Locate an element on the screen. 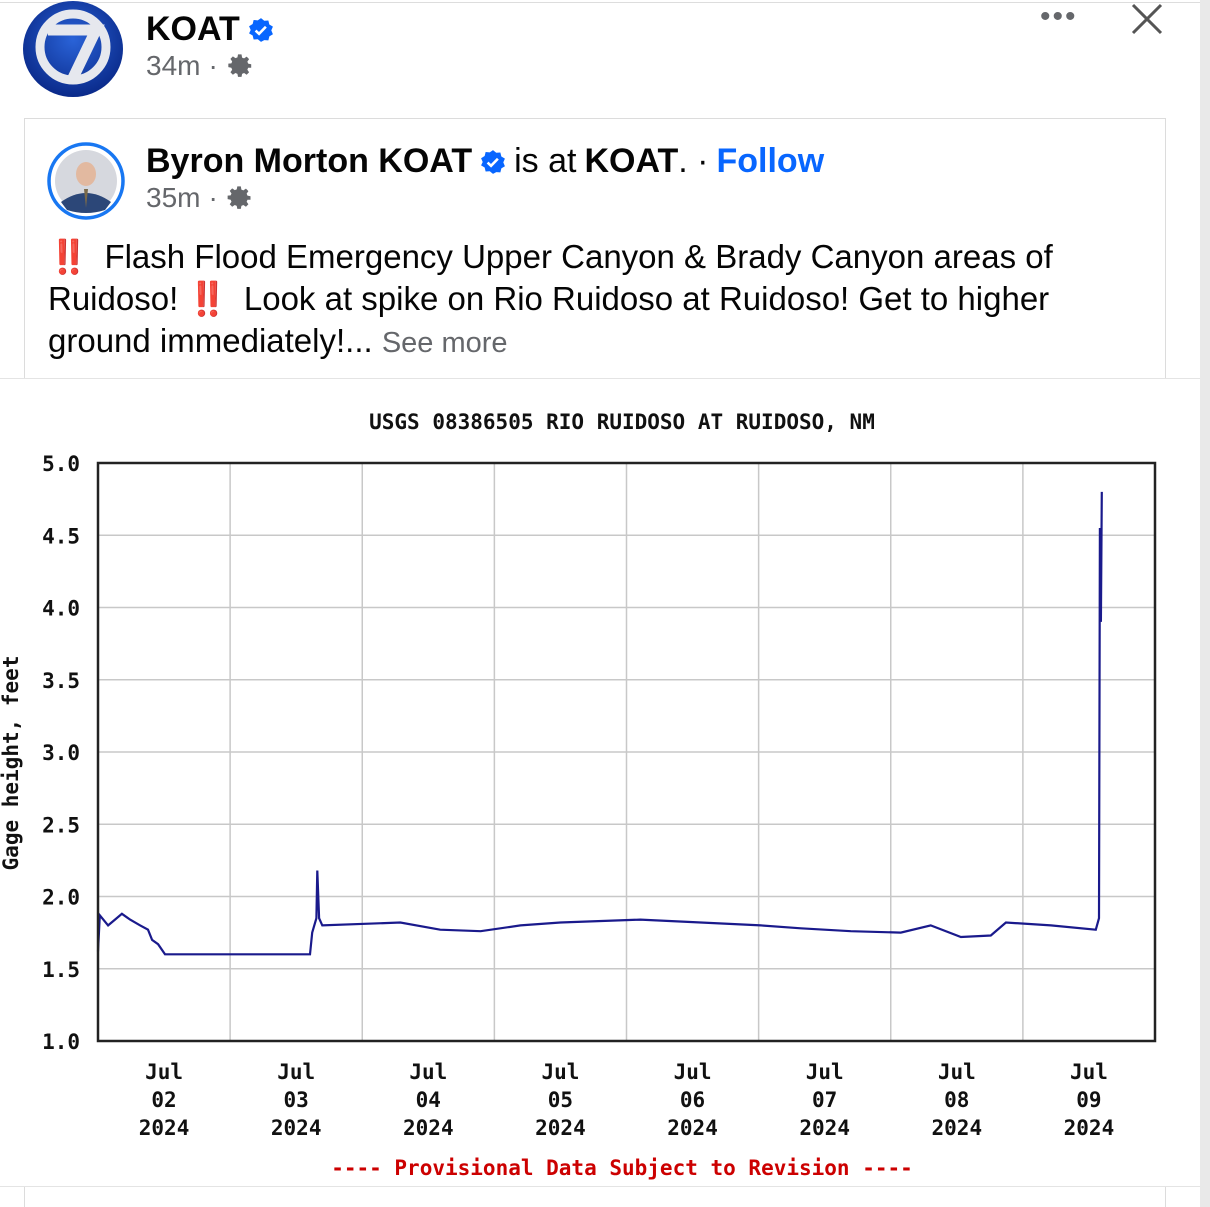 Image resolution: width=1210 pixels, height=1207 pixels. x-tick-label: 09 is located at coordinates (1088, 1100).